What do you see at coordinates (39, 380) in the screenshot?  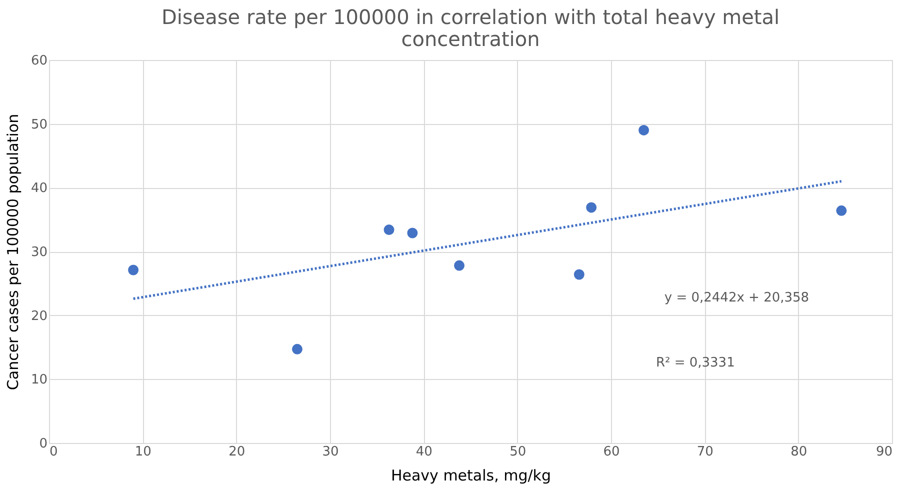 I see `y-tick-label: 10` at bounding box center [39, 380].